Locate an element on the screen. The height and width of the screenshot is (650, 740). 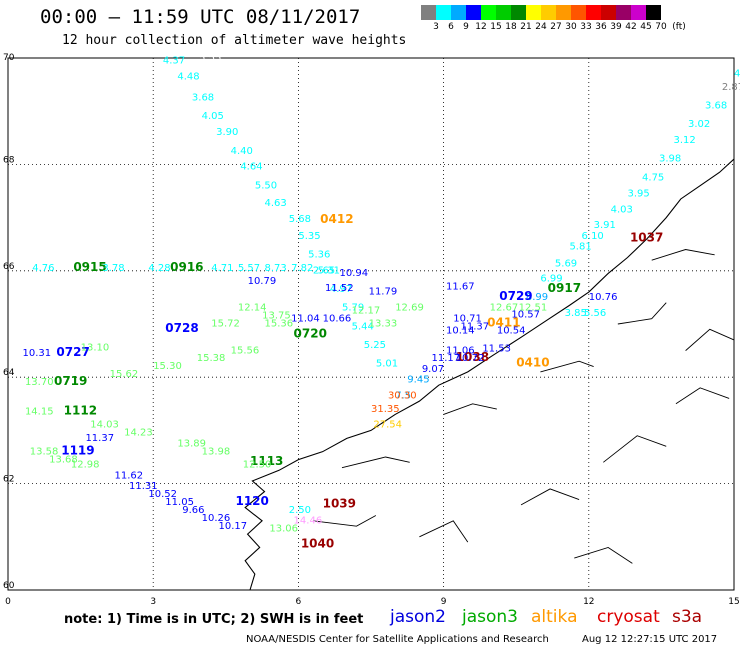
wave-height-label: 5.69 is located at coordinates (566, 264).